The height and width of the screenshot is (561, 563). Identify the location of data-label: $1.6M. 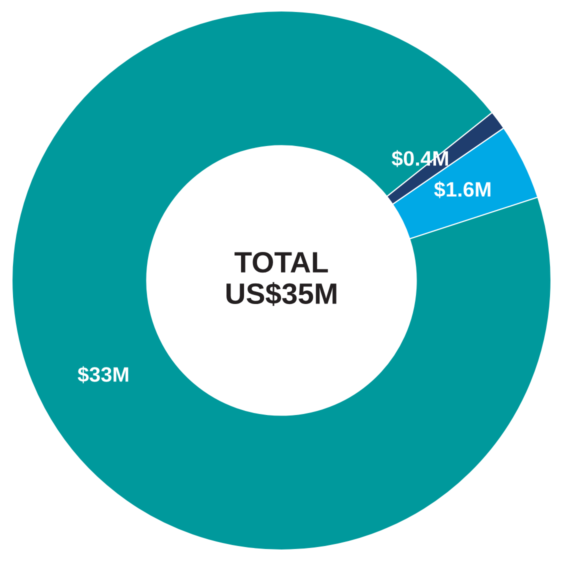
(462, 189).